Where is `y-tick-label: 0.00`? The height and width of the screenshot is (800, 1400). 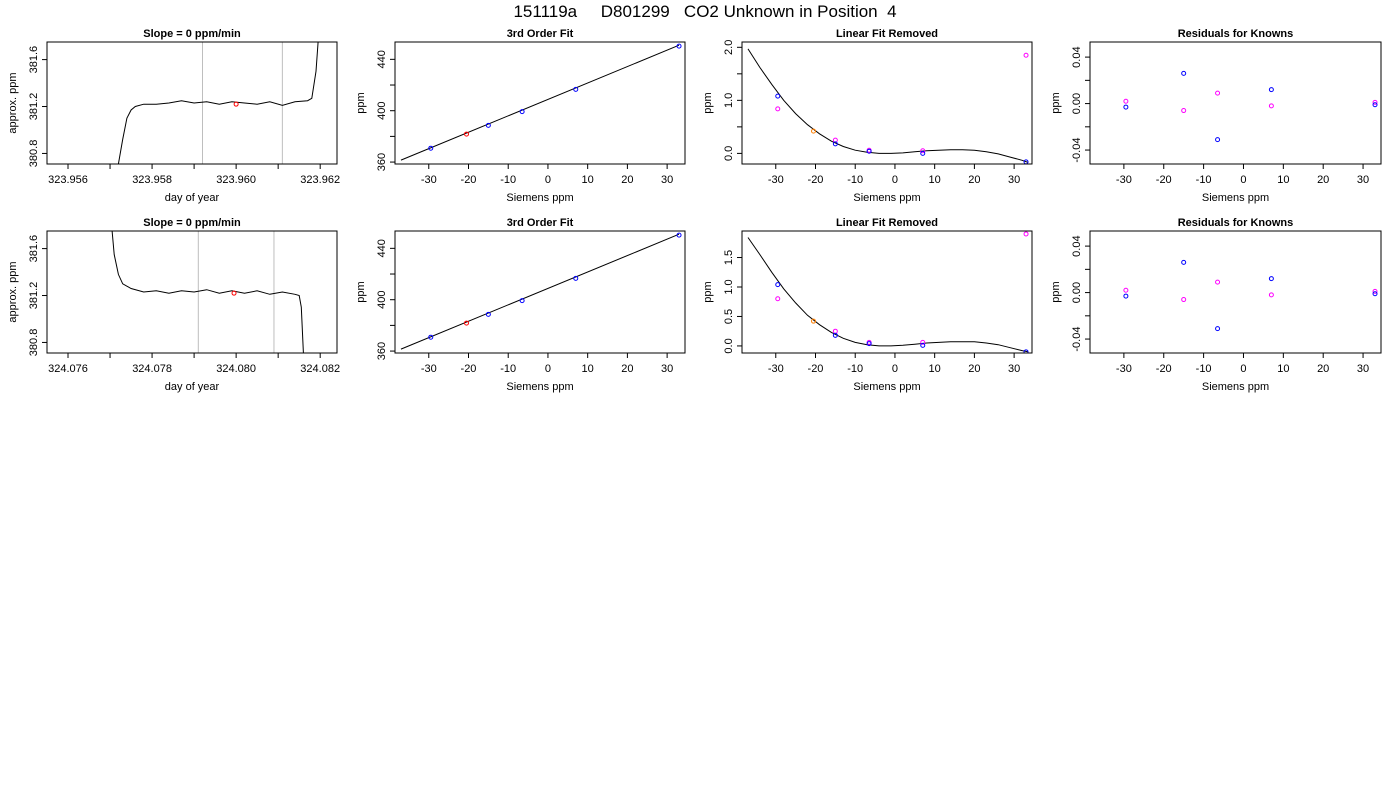 y-tick-label: 0.00 is located at coordinates (1077, 292).